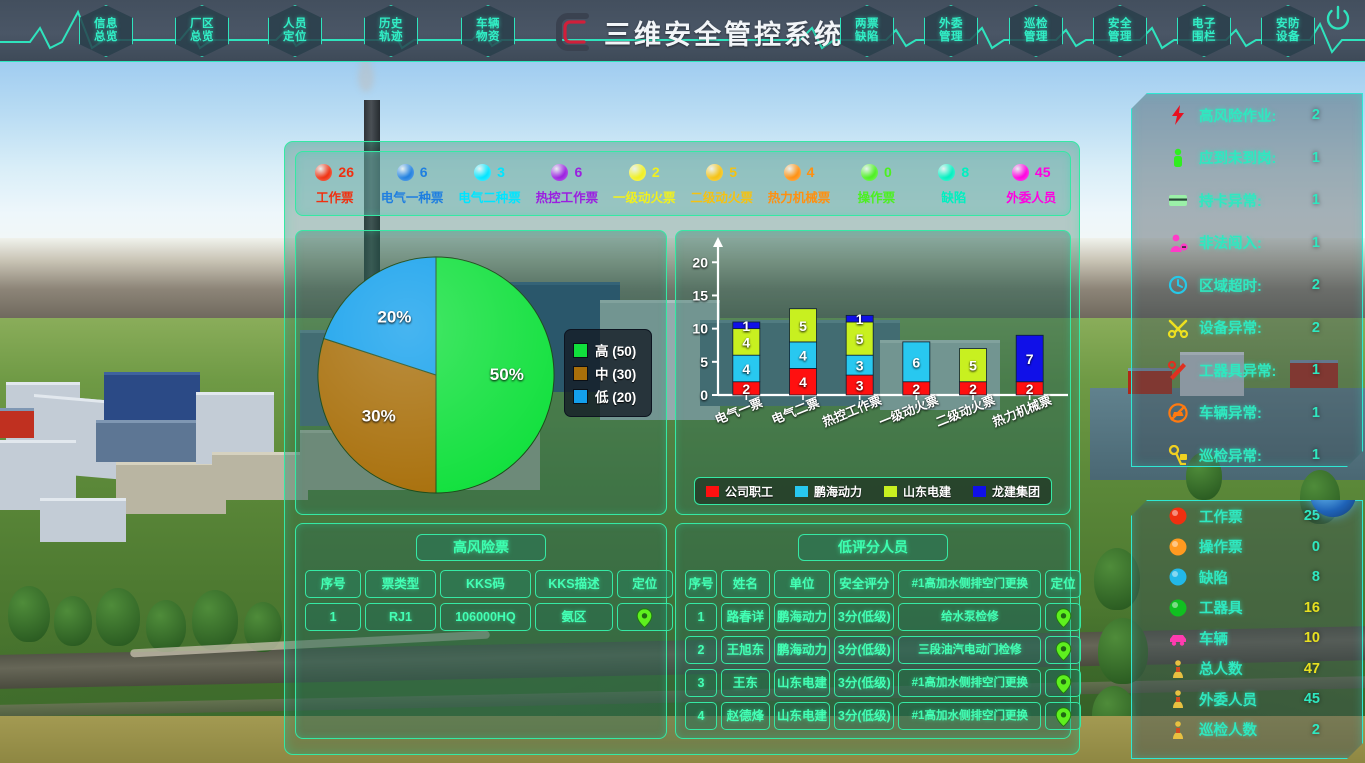  What do you see at coordinates (746, 326) in the screenshot?
I see `bar-value-label: 1` at bounding box center [746, 326].